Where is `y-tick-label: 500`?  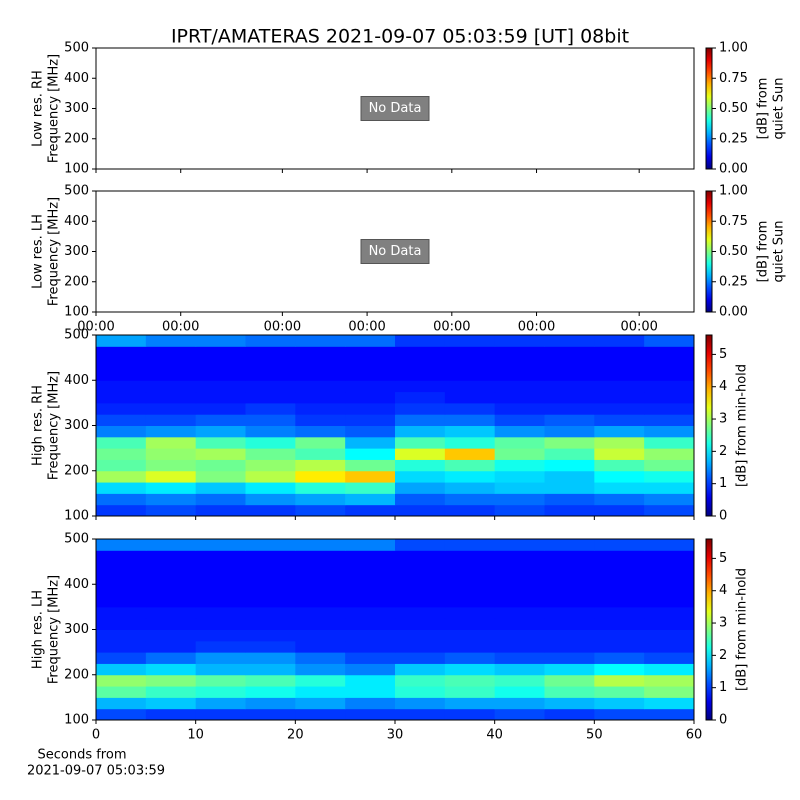 y-tick-label: 500 is located at coordinates (76, 191).